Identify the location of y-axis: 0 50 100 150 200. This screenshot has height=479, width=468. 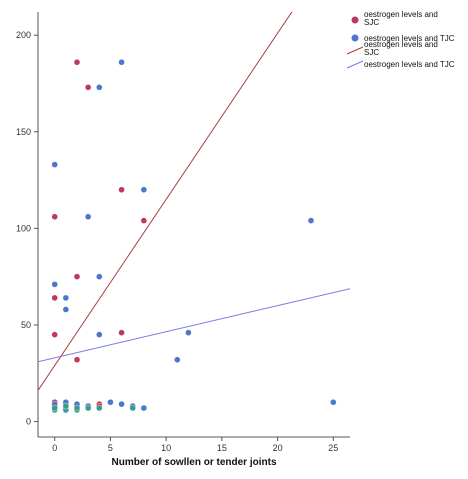
(27, 224).